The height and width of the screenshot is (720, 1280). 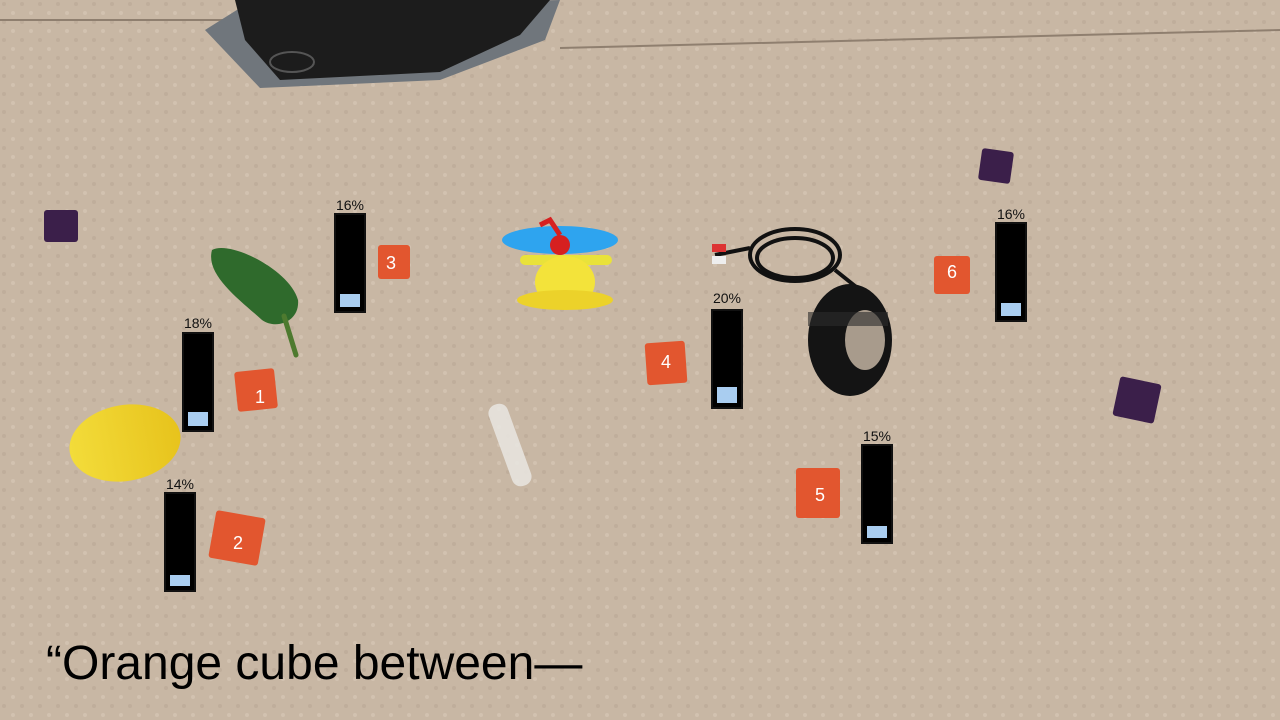 What do you see at coordinates (850, 340) in the screenshot?
I see `duct-tape-roll` at bounding box center [850, 340].